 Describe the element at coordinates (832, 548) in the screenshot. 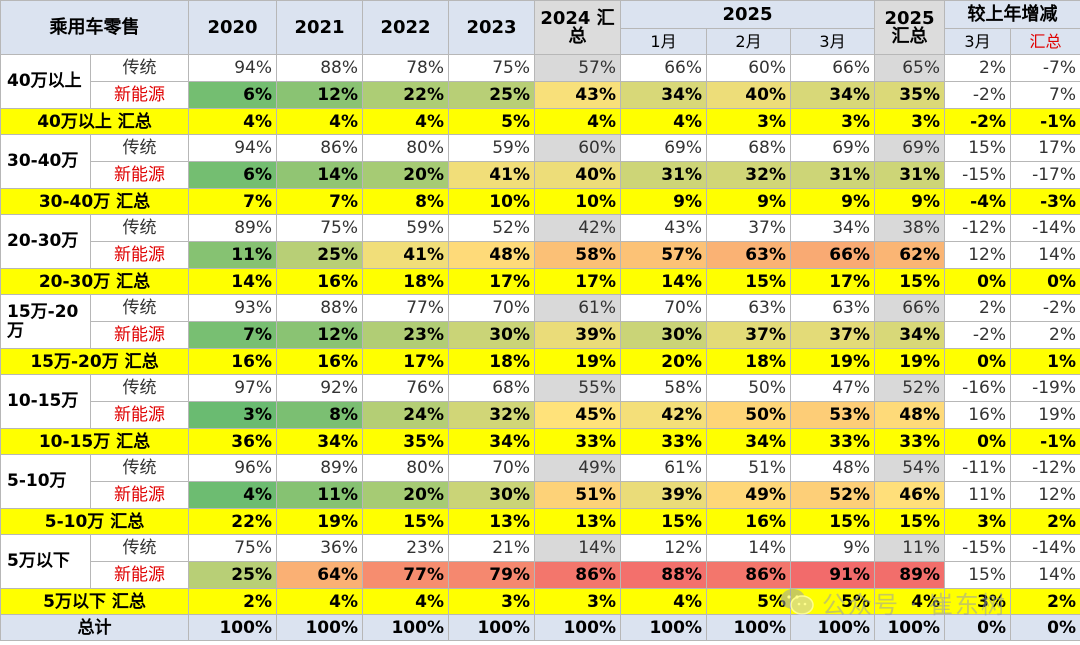

I see `traditional-cell: 9%` at that location.